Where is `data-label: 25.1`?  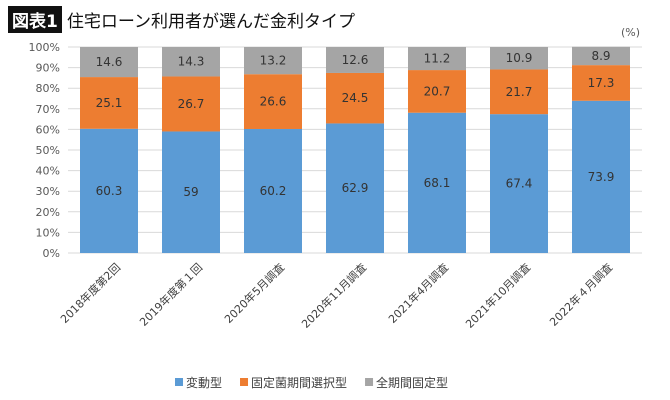 data-label: 25.1 is located at coordinates (109, 103).